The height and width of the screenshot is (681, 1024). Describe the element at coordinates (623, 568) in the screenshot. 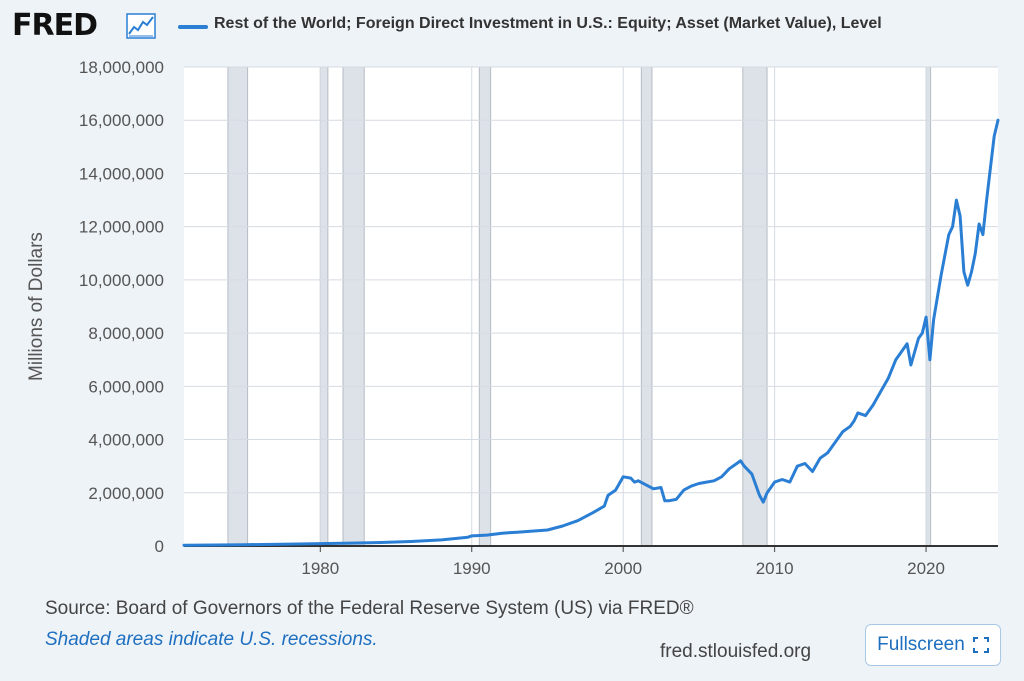

I see `x-tick-label: 2000` at that location.